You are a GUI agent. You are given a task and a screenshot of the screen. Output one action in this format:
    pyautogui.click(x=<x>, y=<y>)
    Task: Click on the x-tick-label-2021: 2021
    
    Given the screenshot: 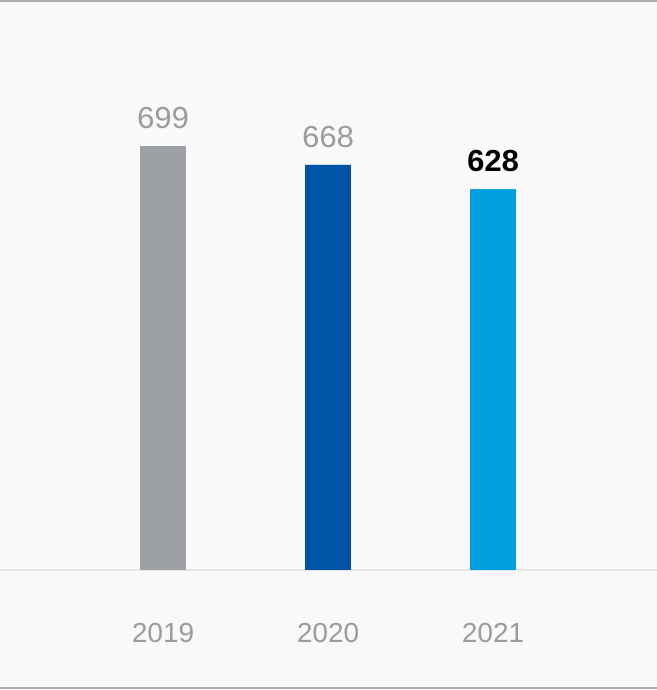 What is the action you would take?
    pyautogui.click(x=493, y=632)
    